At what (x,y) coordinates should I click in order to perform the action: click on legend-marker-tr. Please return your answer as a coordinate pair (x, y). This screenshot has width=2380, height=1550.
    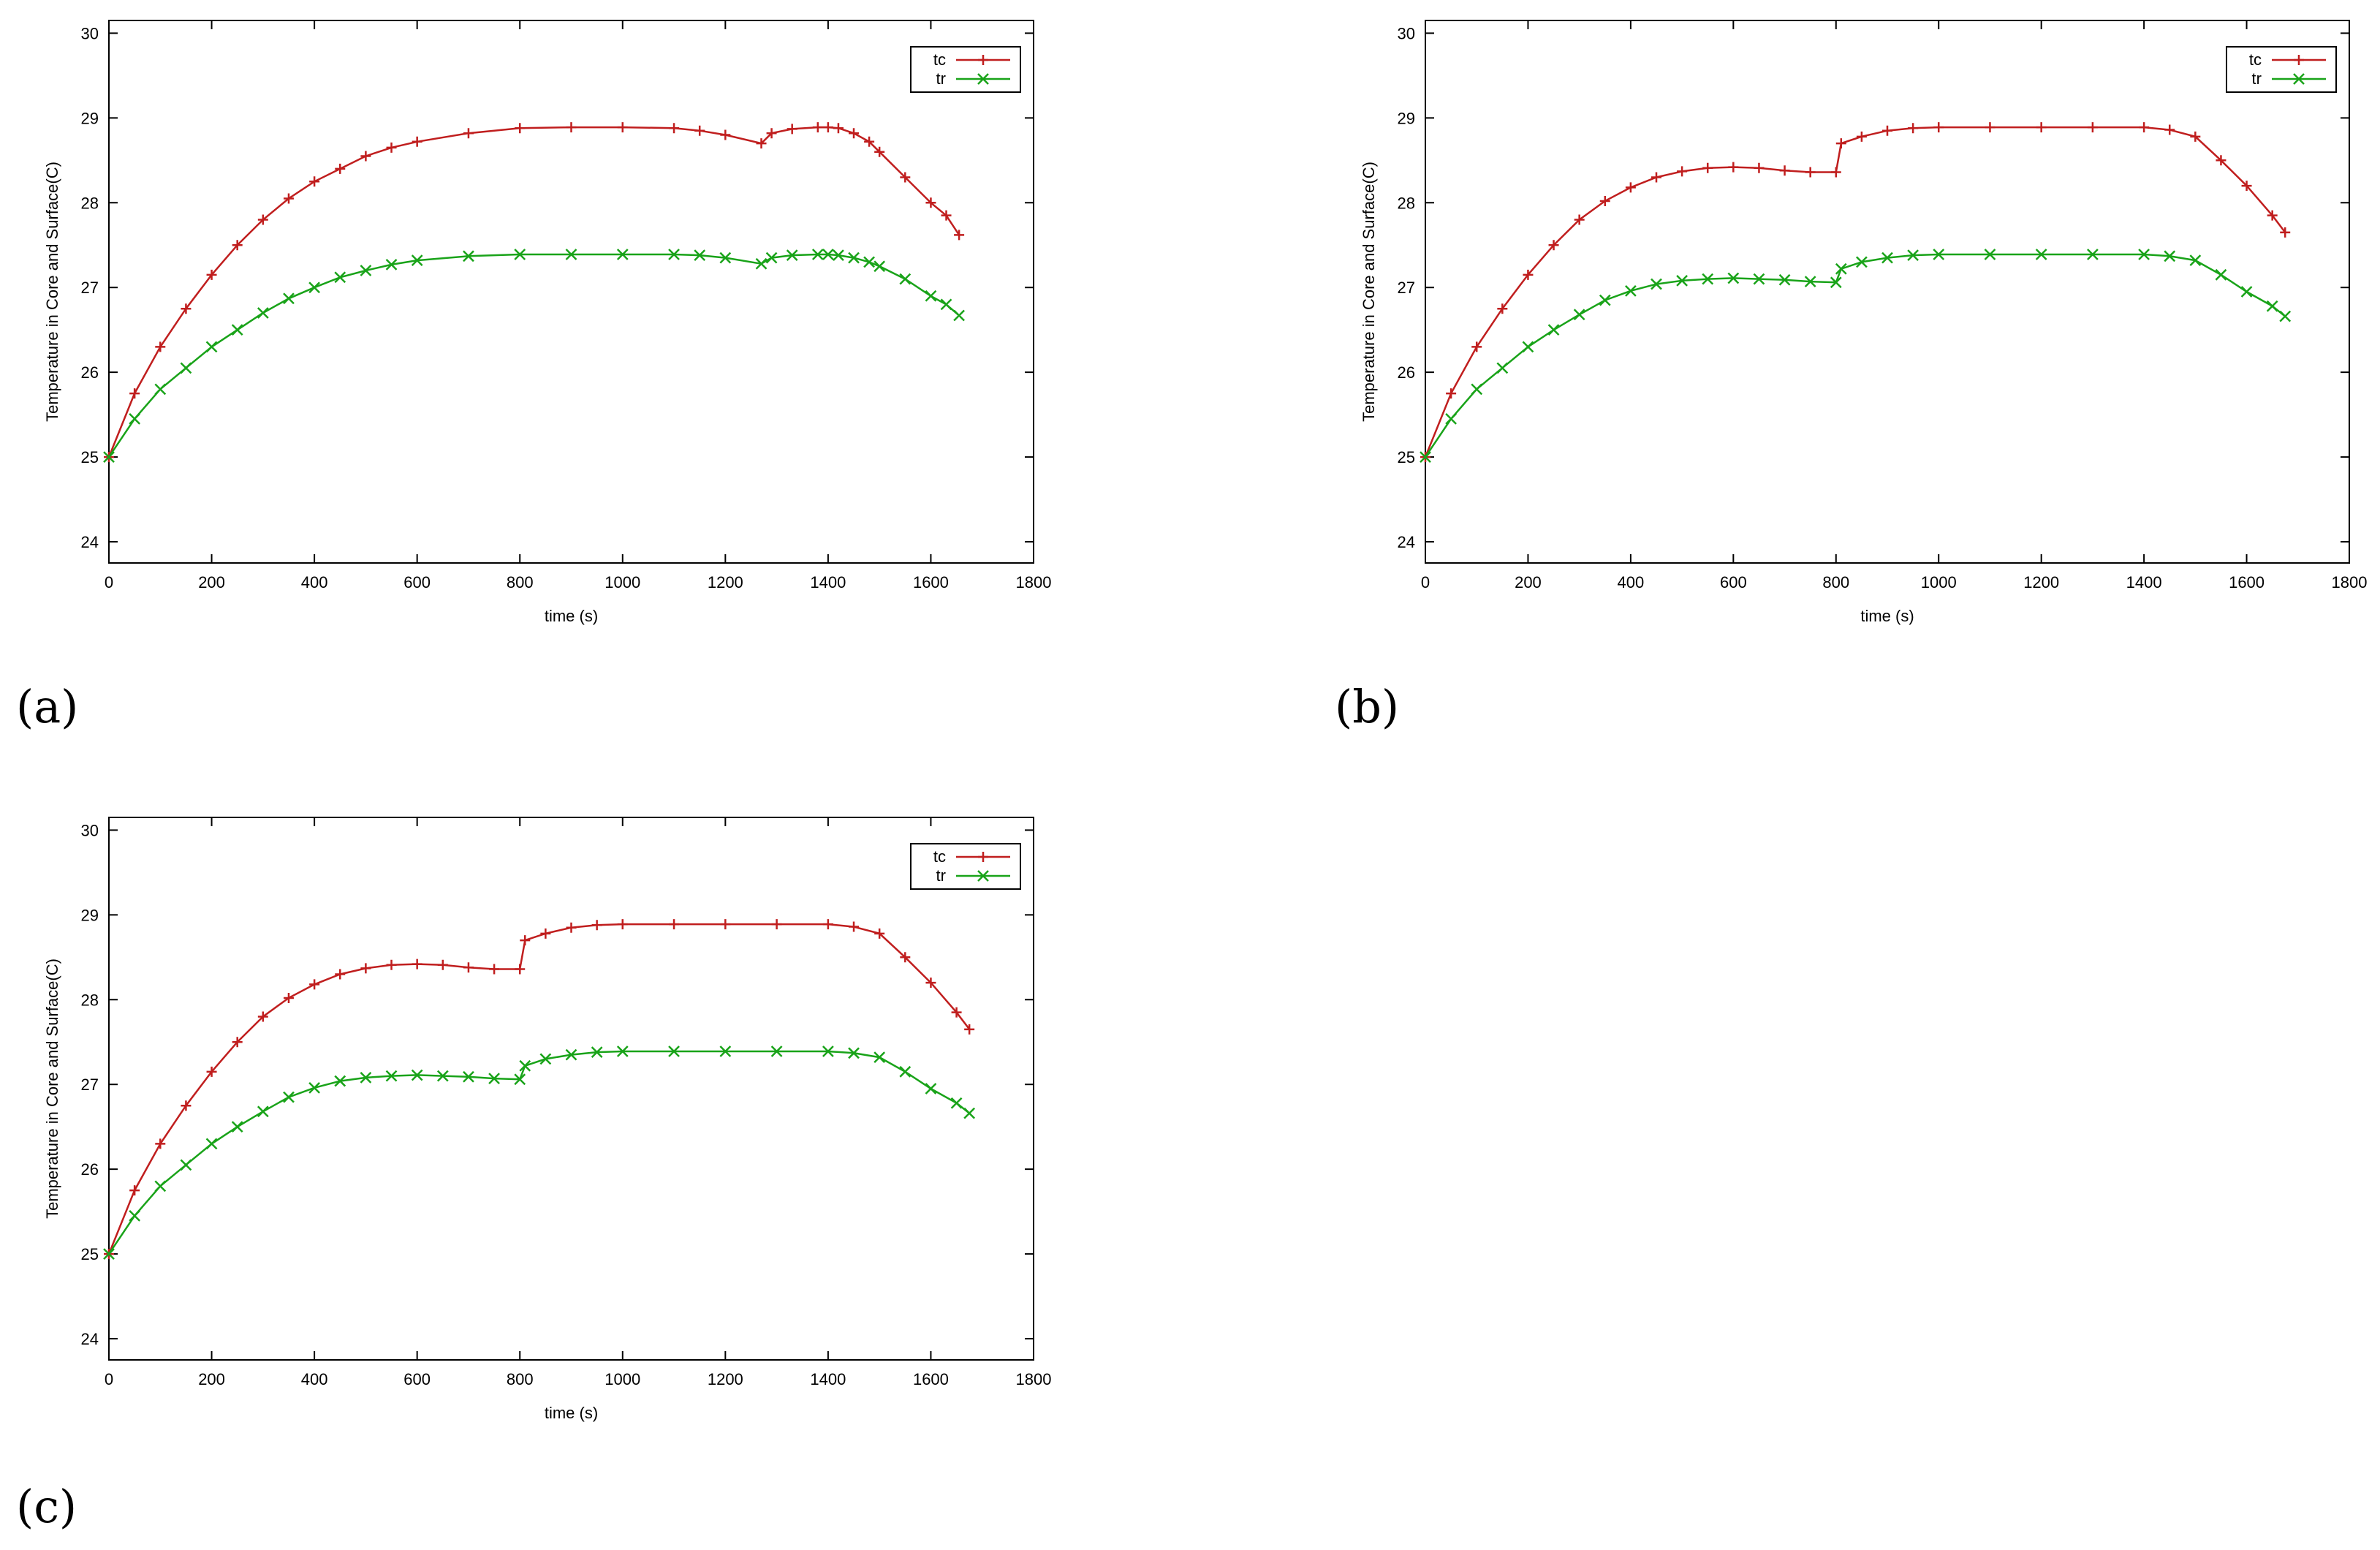
    Looking at the image, I should click on (2299, 79).